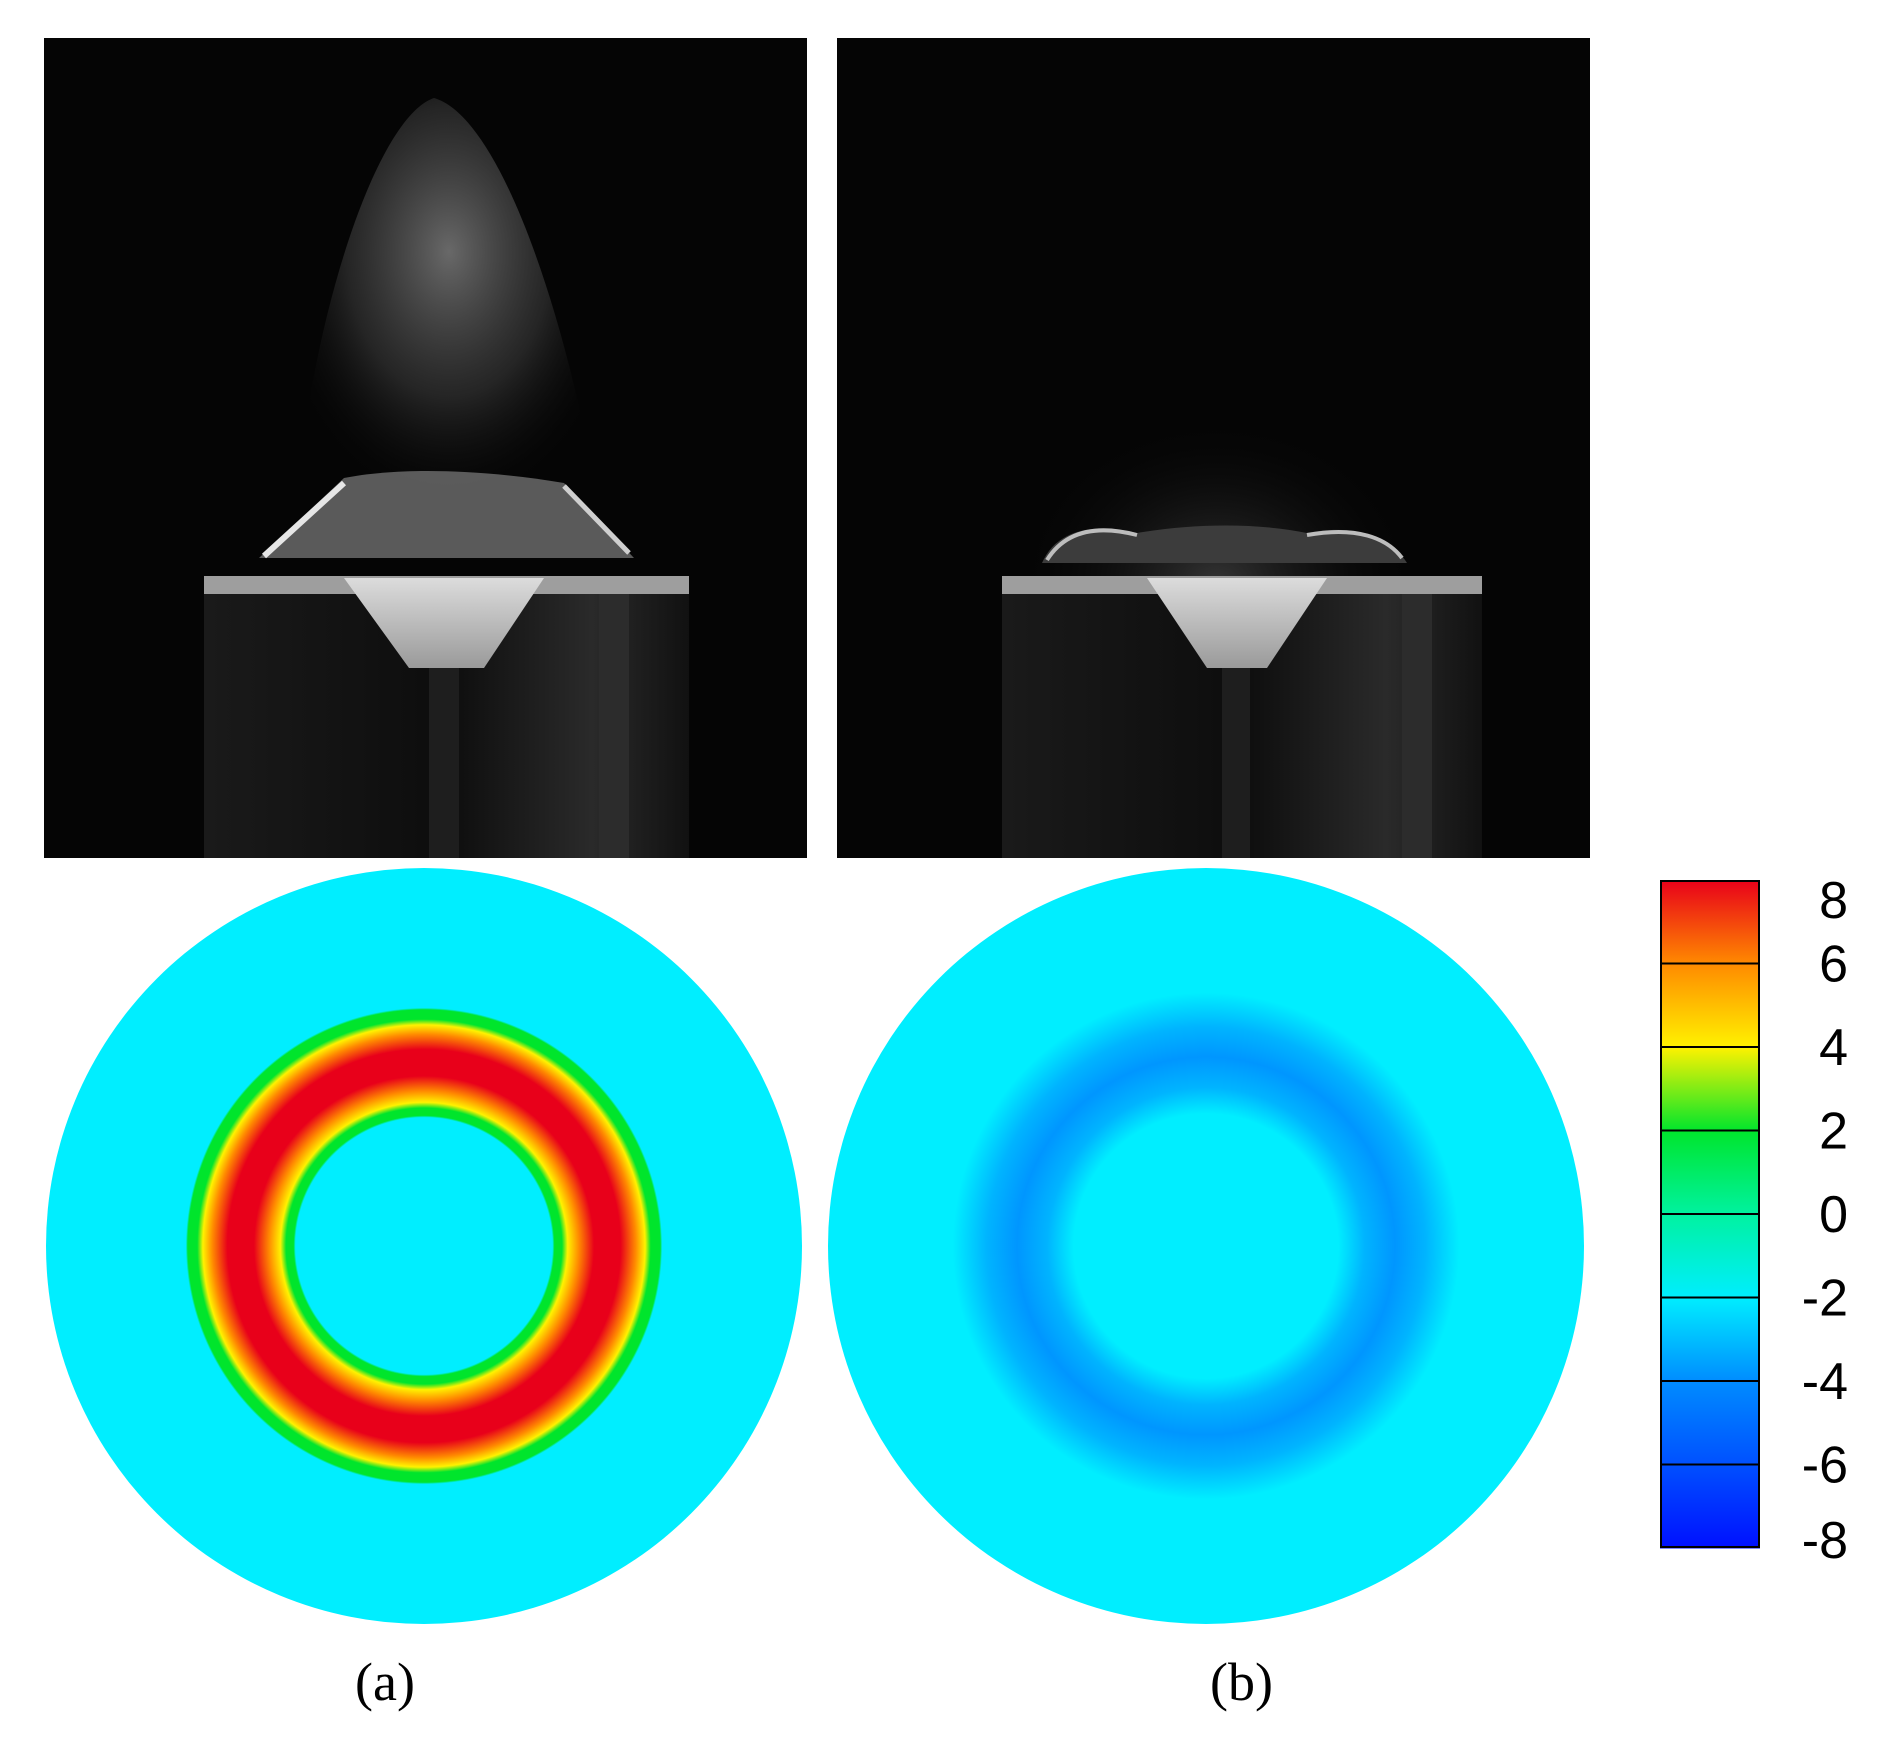 This screenshot has width=1880, height=1753. I want to click on colorbar-tick-label: -6, so click(1825, 1466).